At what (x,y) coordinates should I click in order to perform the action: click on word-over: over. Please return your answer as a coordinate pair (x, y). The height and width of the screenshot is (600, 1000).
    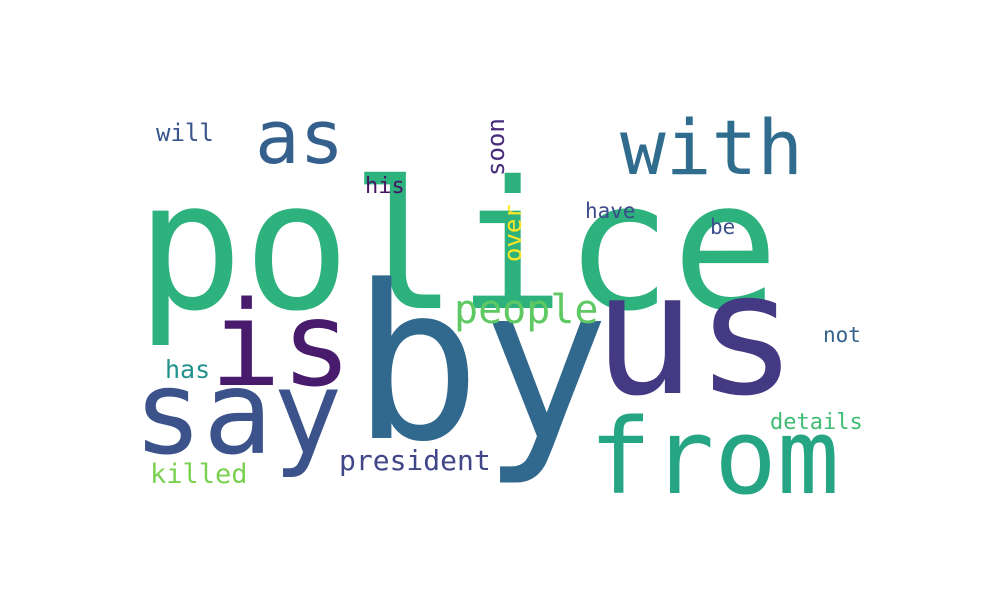
    Looking at the image, I should click on (513, 233).